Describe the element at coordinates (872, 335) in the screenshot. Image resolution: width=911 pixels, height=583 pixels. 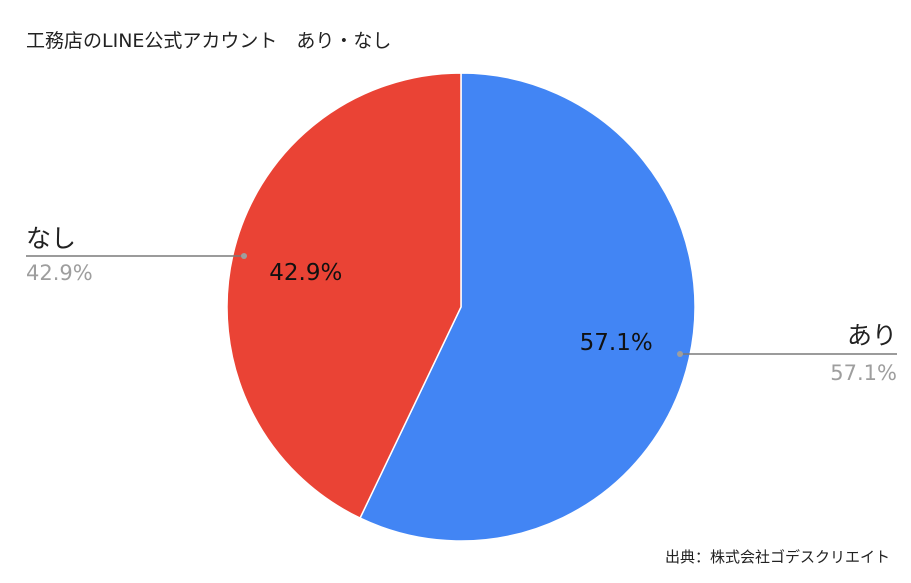
I see `callout-name-ari: あり` at that location.